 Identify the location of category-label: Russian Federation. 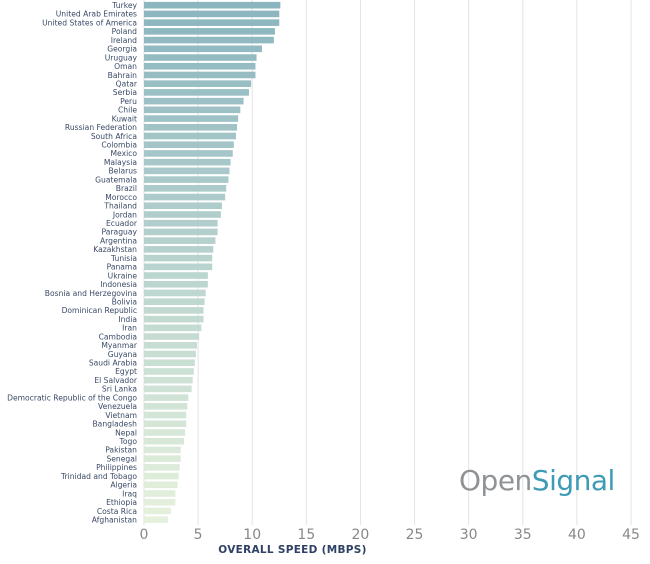
(101, 127).